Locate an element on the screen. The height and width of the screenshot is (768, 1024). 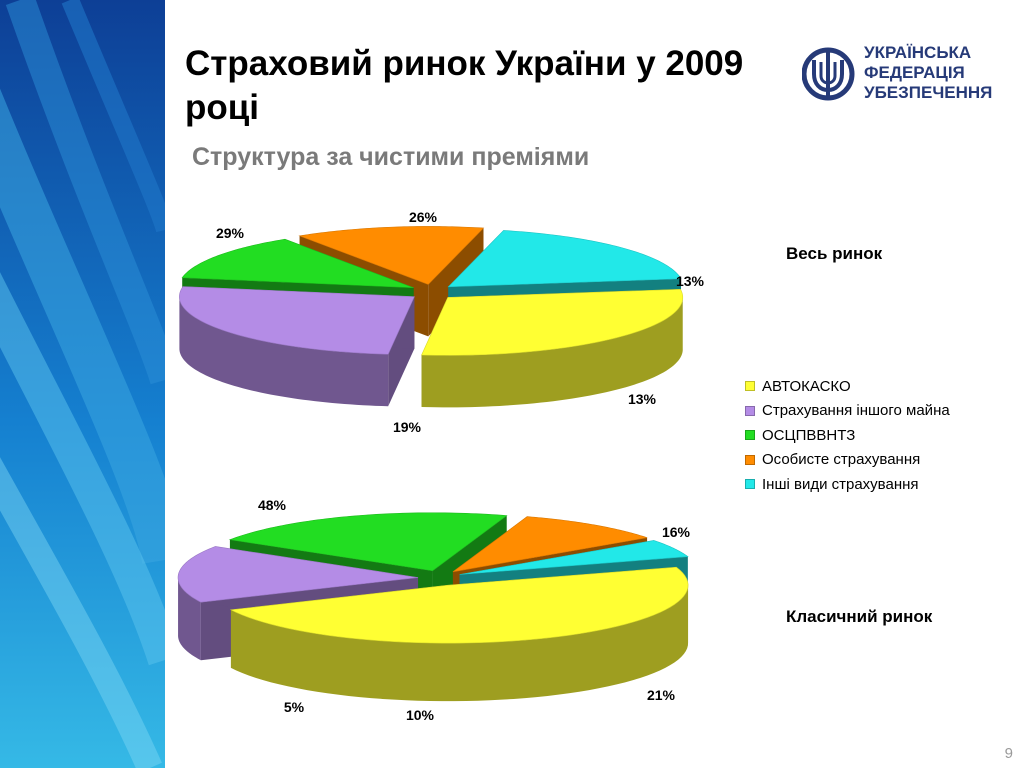
legend-item: Особисте страхування is located at coordinates (847, 460).